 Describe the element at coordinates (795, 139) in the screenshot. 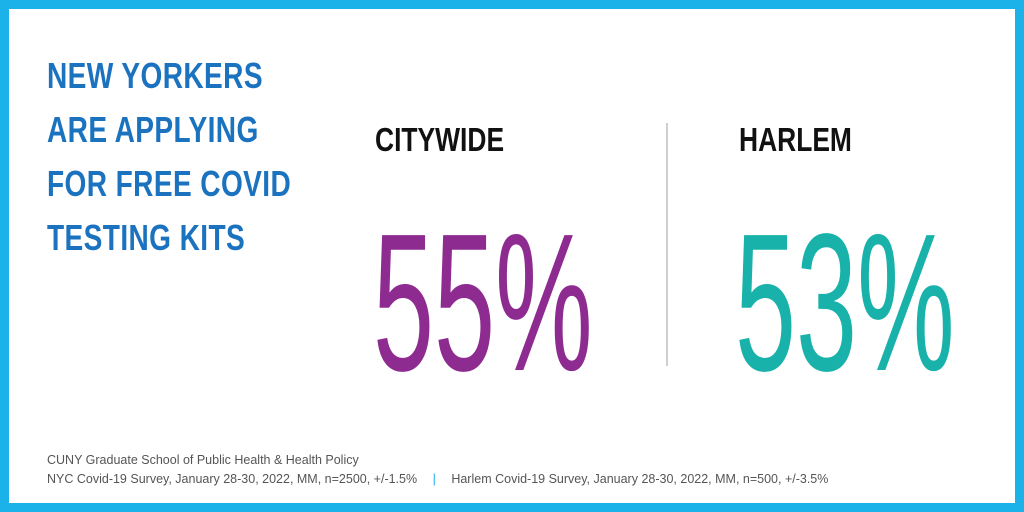

I see `harlem-label: HARLEM` at that location.